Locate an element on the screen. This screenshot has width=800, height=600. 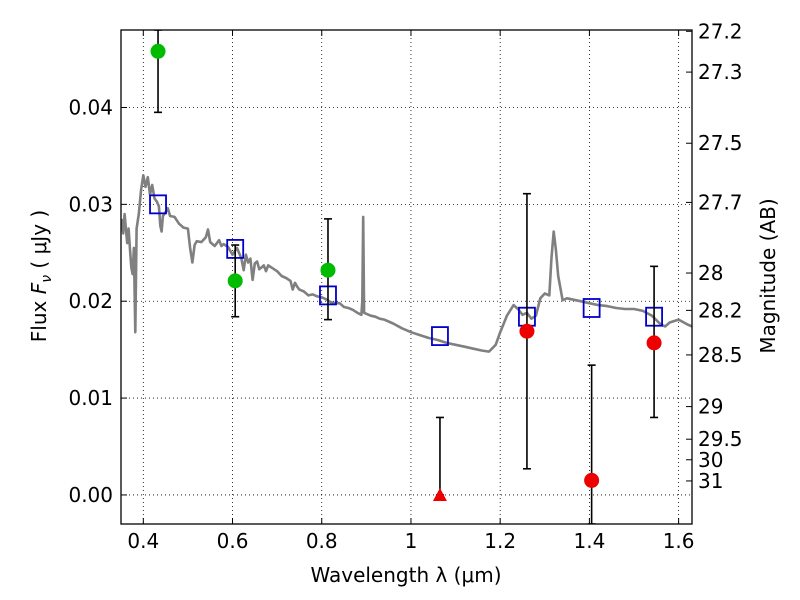
magnitude-tick-label: 27.7 is located at coordinates (720, 202).